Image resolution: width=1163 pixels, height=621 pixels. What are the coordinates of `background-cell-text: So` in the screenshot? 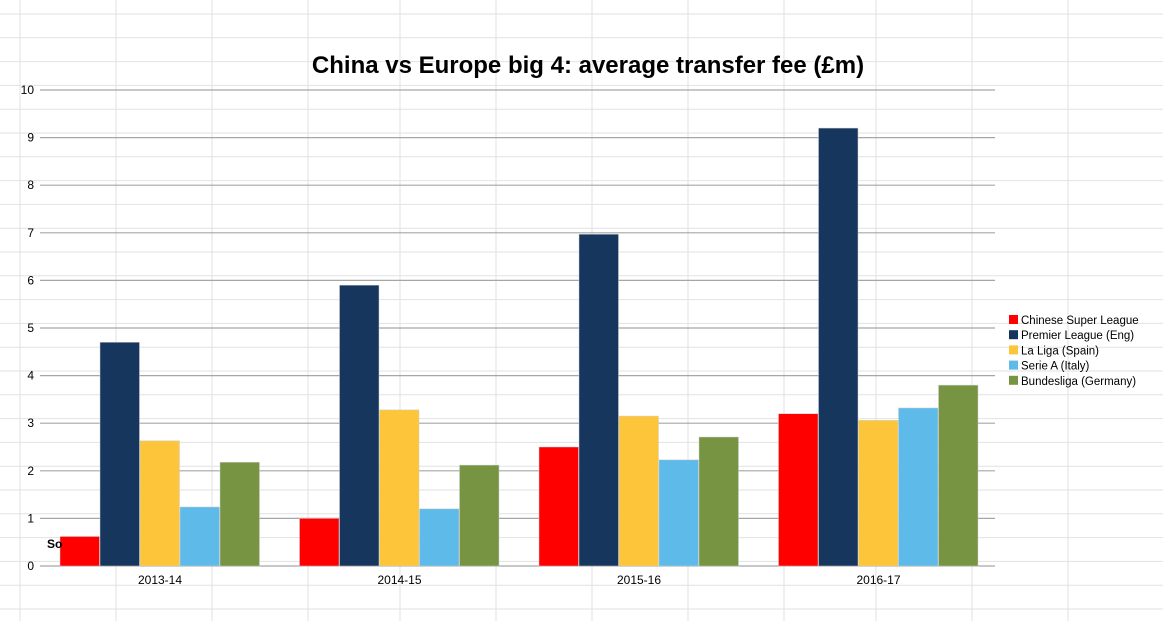 It's located at (54, 544).